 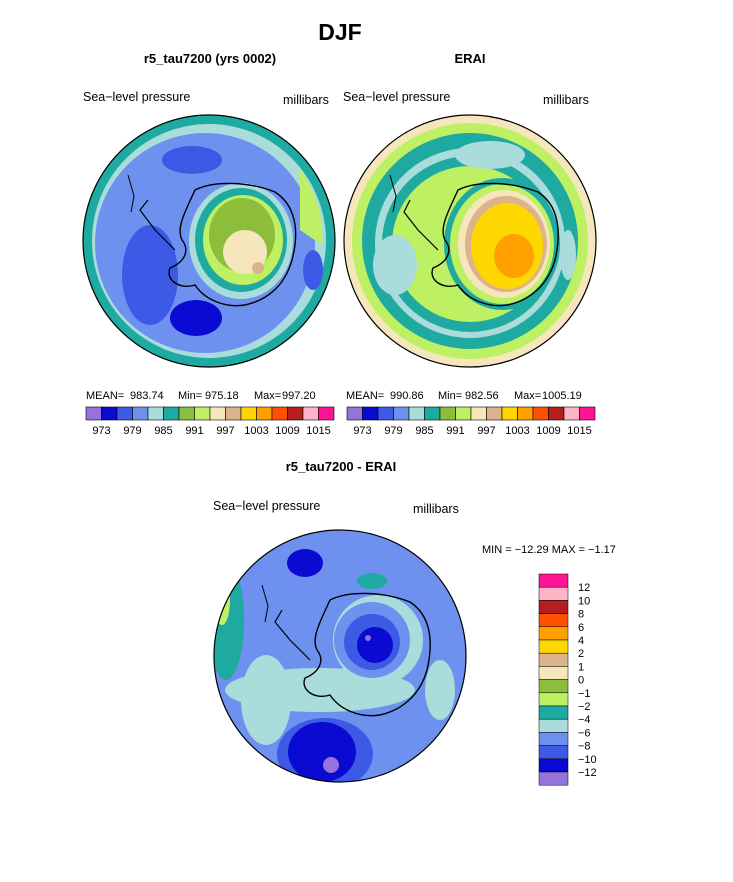 I want to click on colorbar-tick-label: −2, so click(x=584, y=707).